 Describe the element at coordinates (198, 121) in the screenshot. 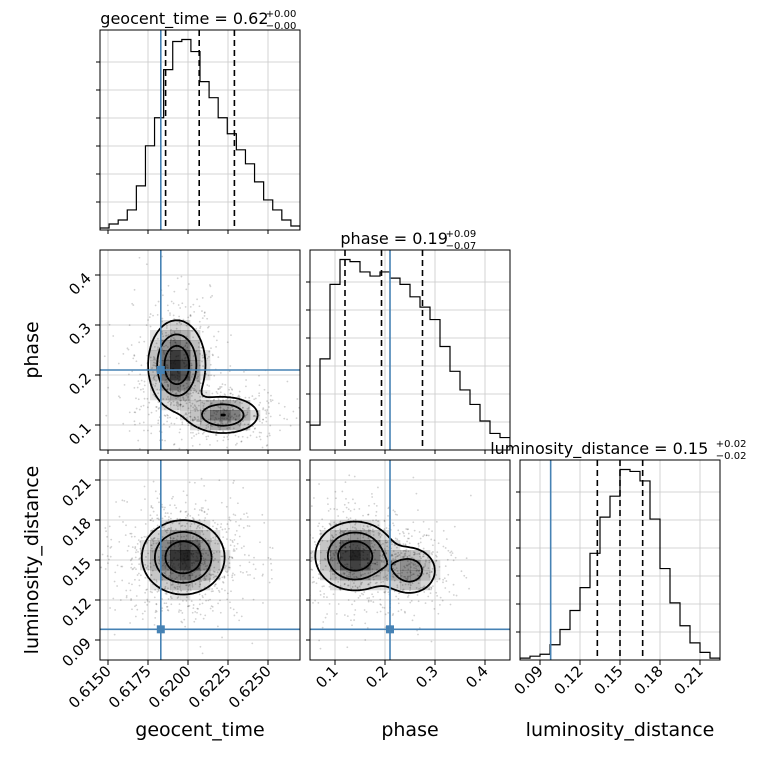

I see `hist-panel-geocent_time: geocent_time = 0.62+0.00−0.00` at that location.